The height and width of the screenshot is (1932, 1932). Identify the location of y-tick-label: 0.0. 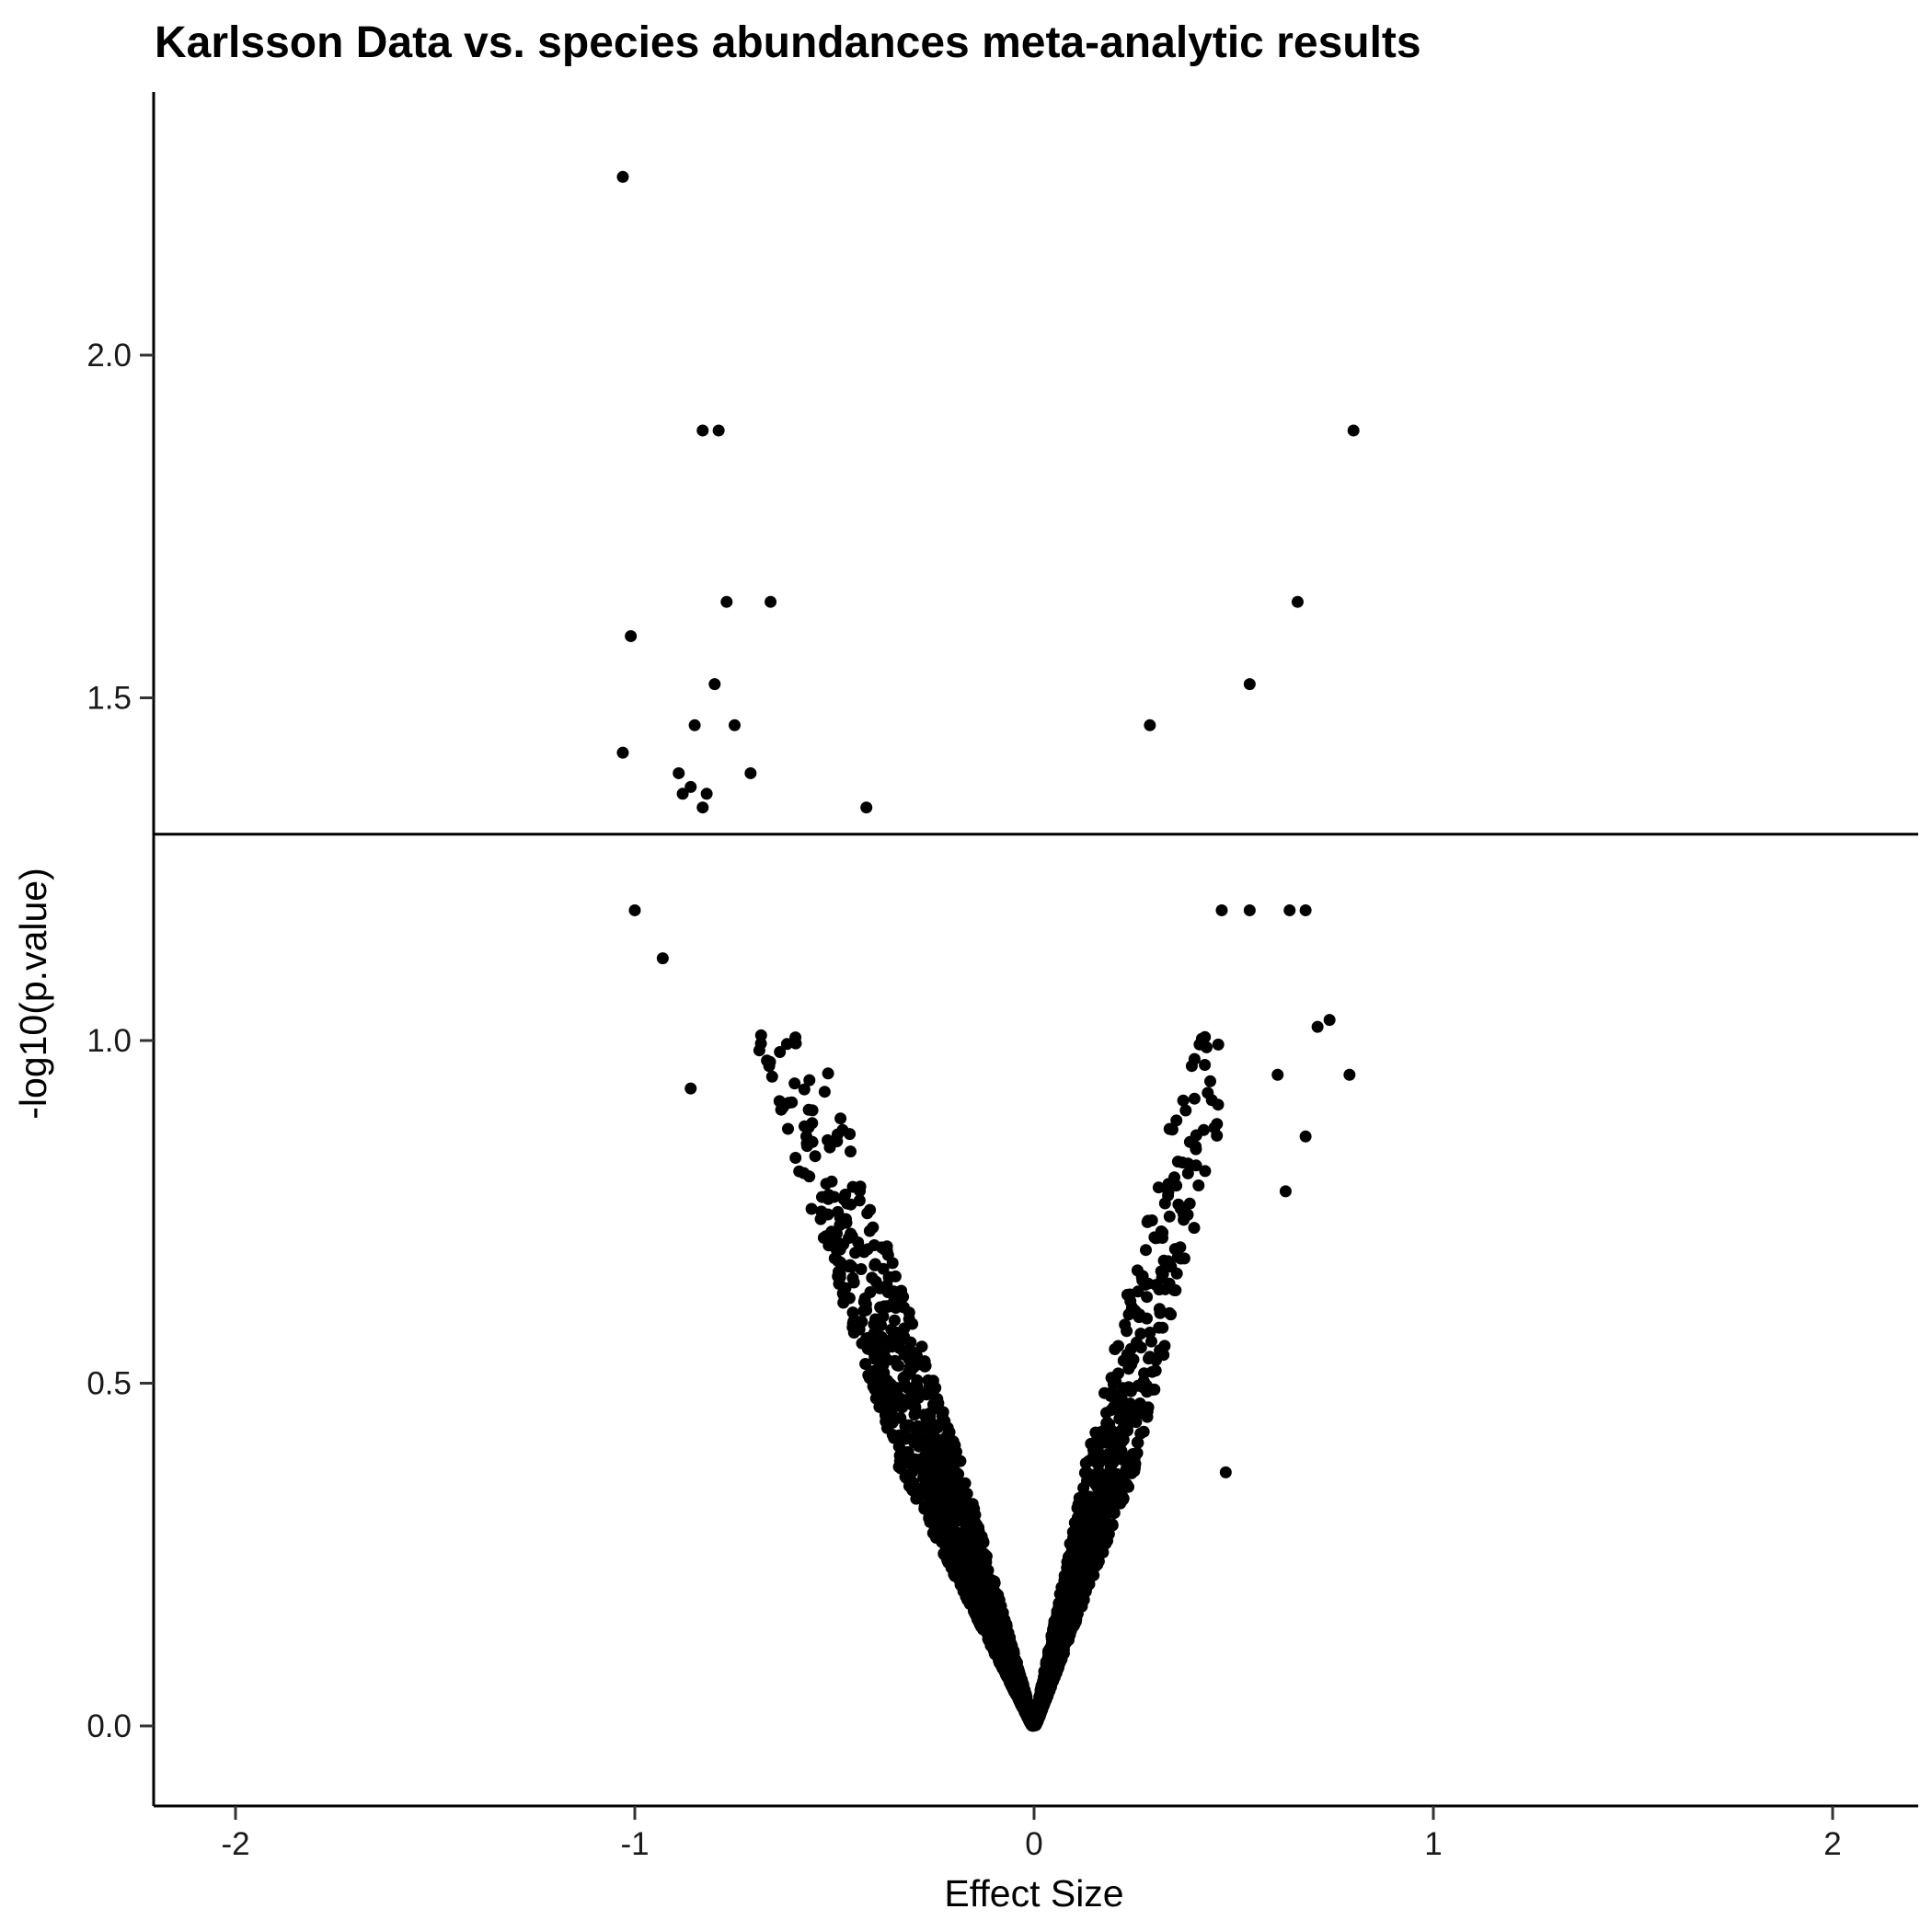
(109, 1726).